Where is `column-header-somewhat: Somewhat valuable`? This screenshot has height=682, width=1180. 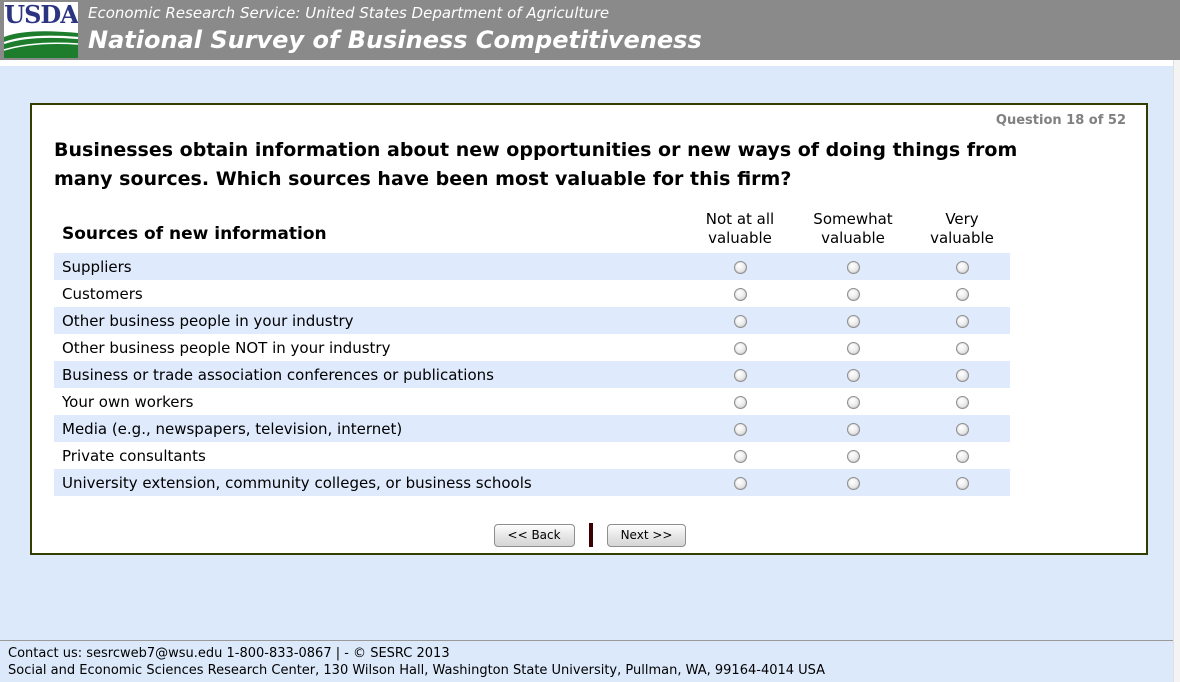 column-header-somewhat: Somewhat valuable is located at coordinates (853, 228).